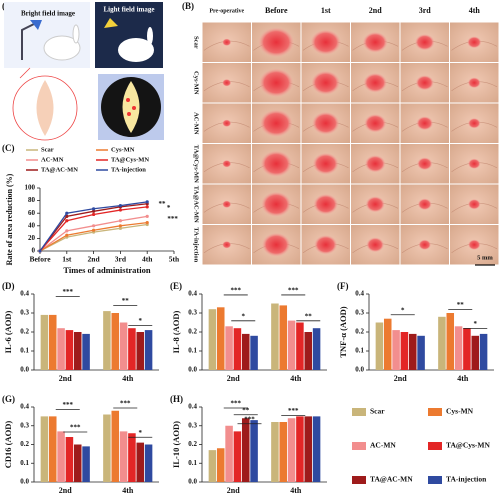 This screenshot has width=500, height=504. I want to click on row-label: Scar, so click(196, 42).